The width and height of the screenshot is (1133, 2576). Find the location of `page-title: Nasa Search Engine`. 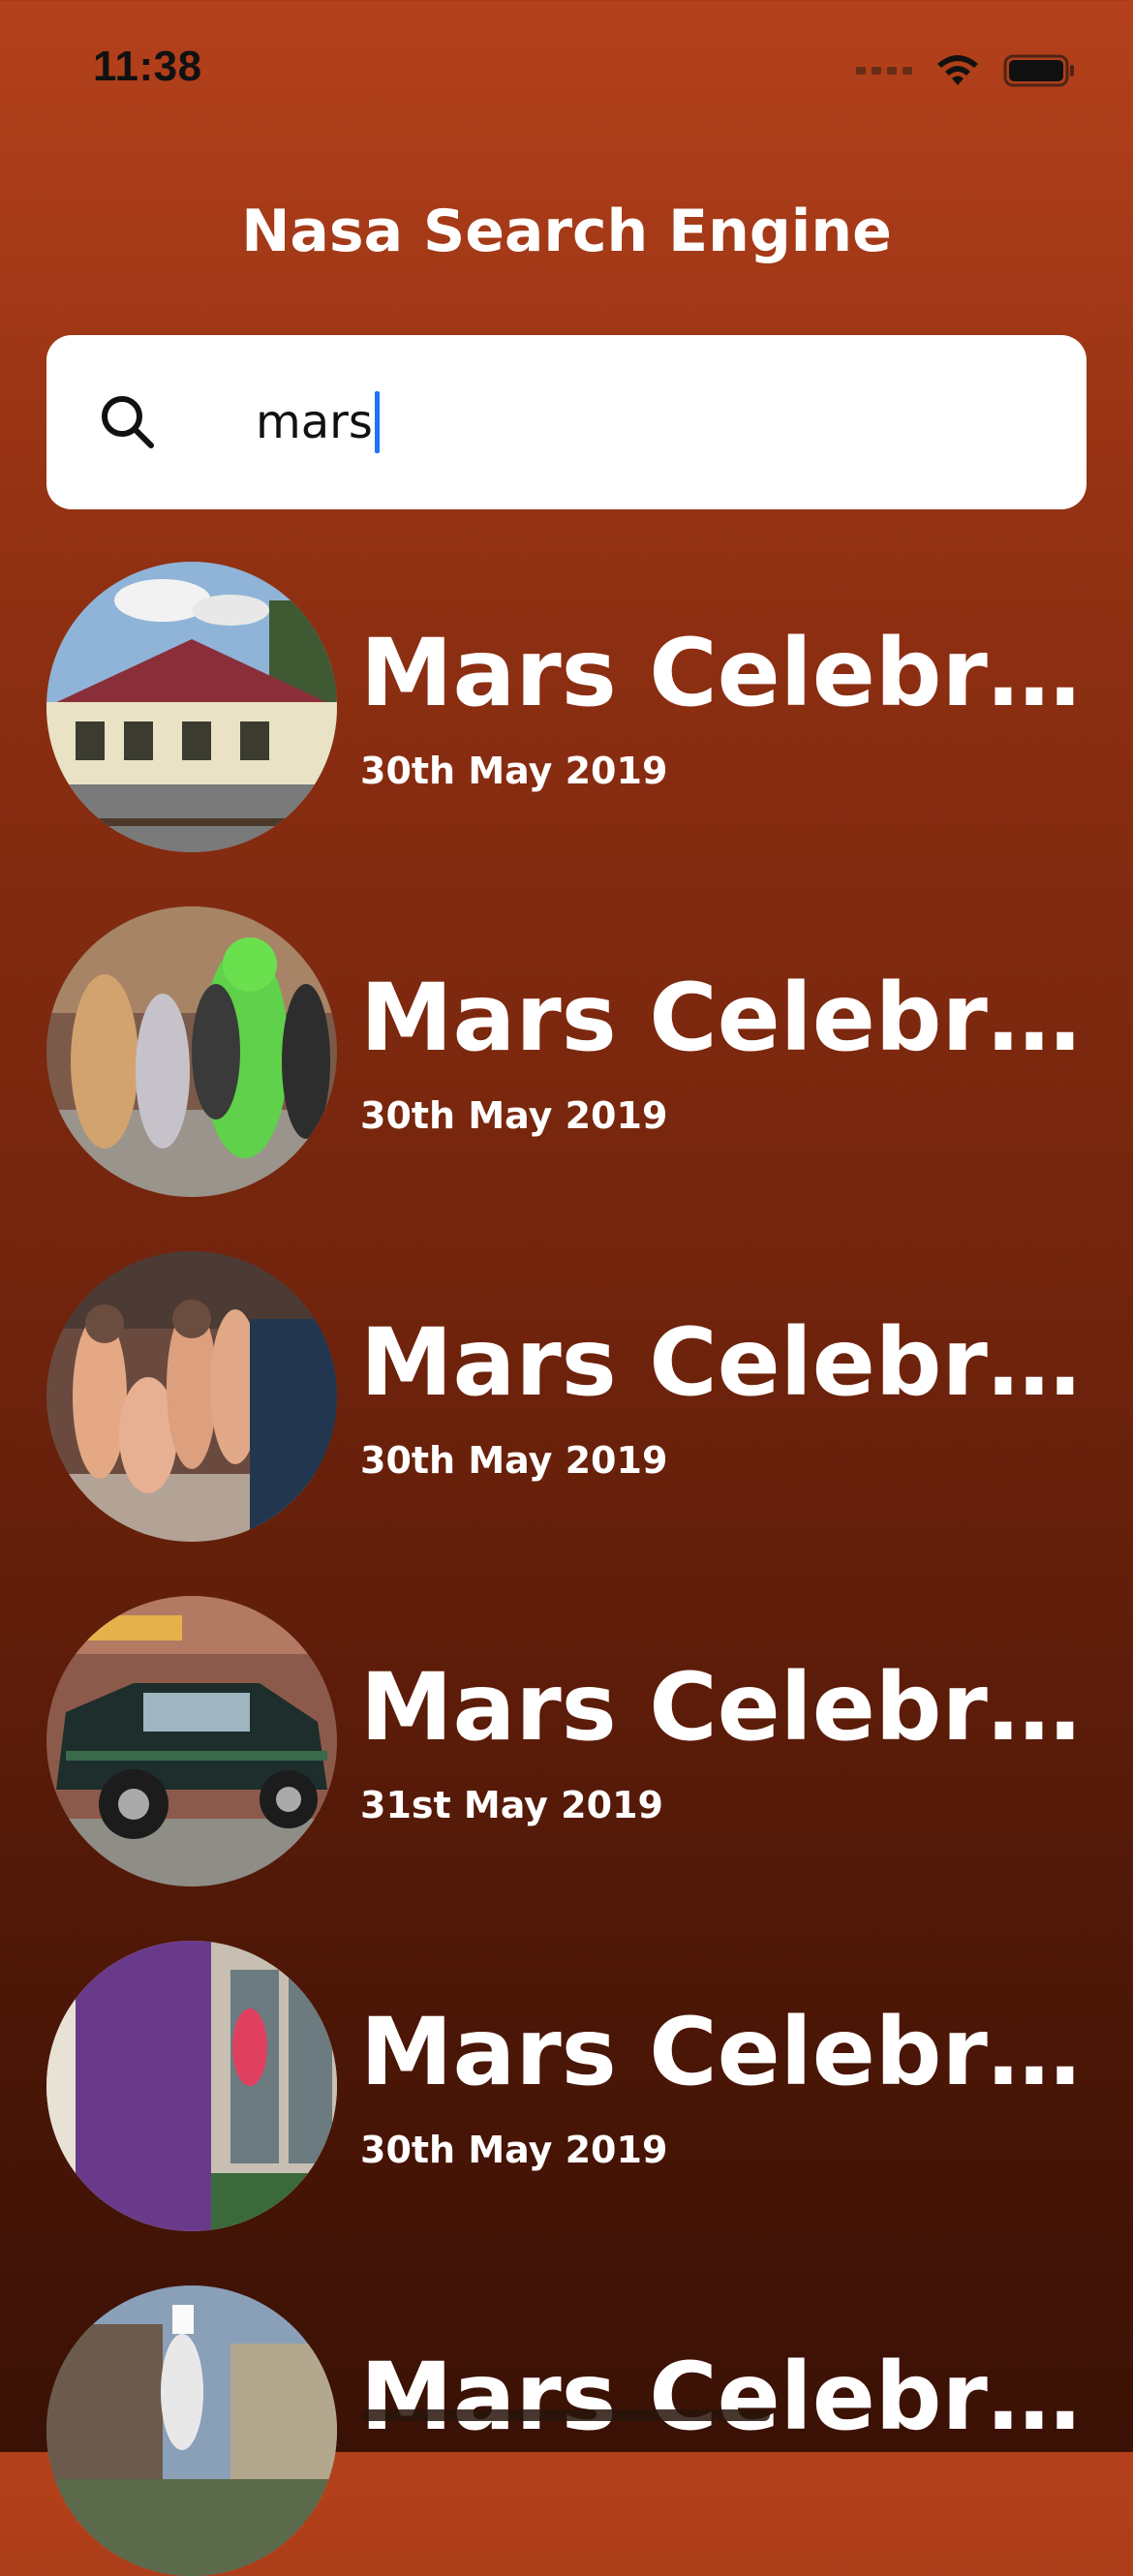

page-title: Nasa Search Engine is located at coordinates (566, 231).